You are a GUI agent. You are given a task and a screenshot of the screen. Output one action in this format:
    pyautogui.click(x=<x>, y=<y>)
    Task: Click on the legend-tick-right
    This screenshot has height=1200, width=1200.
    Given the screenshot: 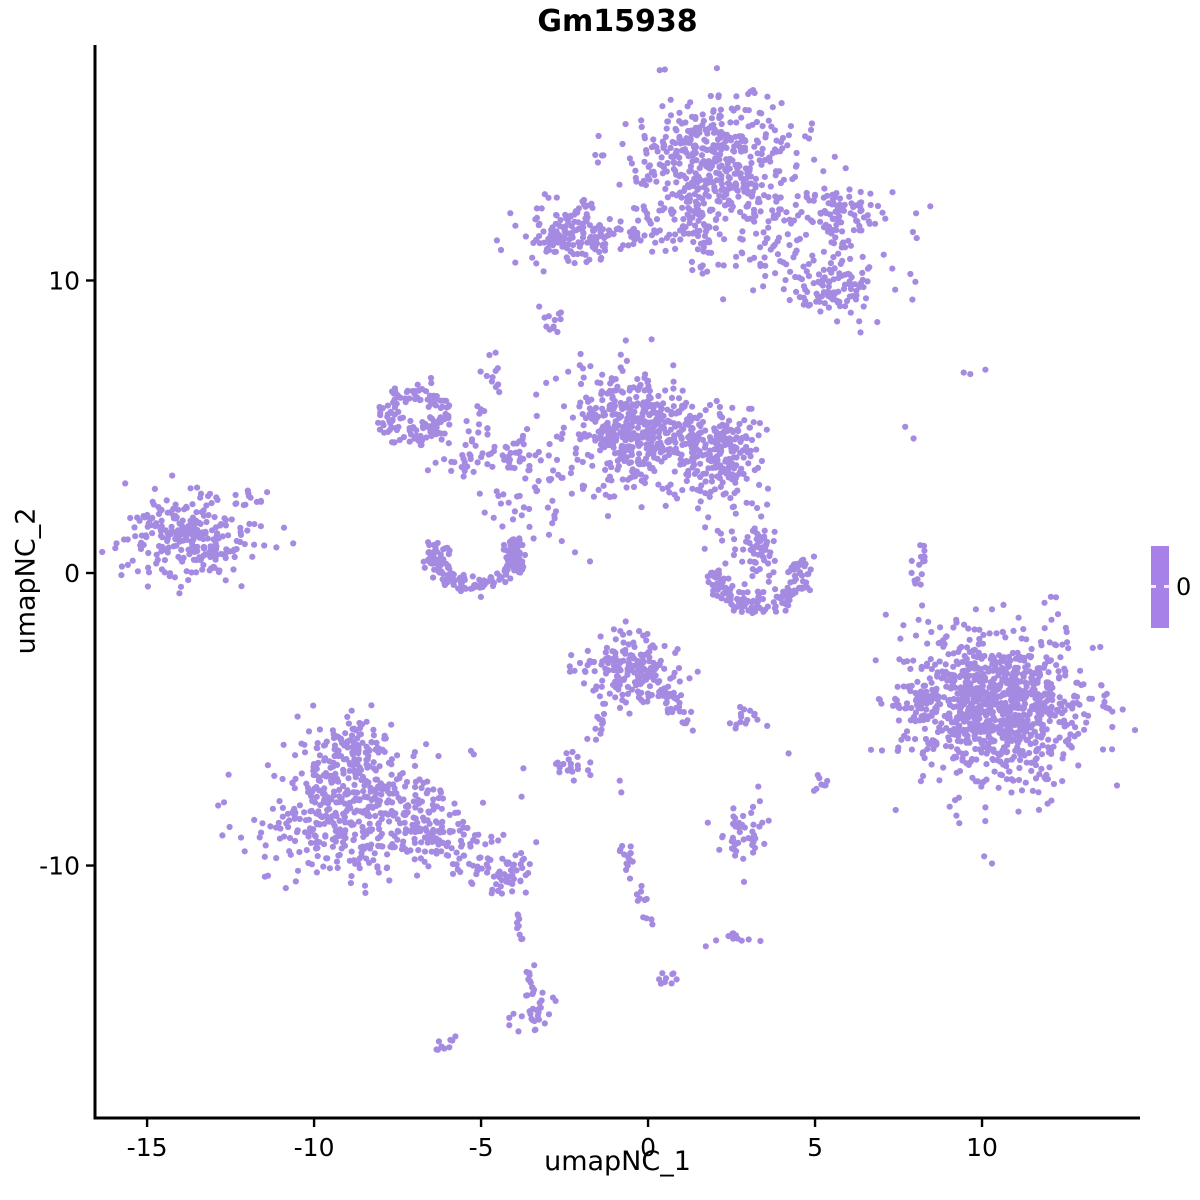 What is the action you would take?
    pyautogui.click(x=1166, y=586)
    